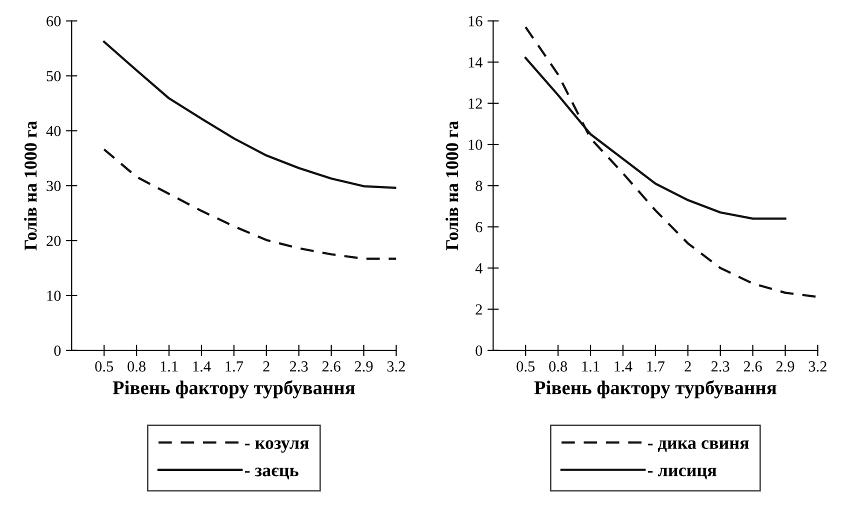  Describe the element at coordinates (53, 21) in the screenshot. I see `y-tick-label: 60` at that location.